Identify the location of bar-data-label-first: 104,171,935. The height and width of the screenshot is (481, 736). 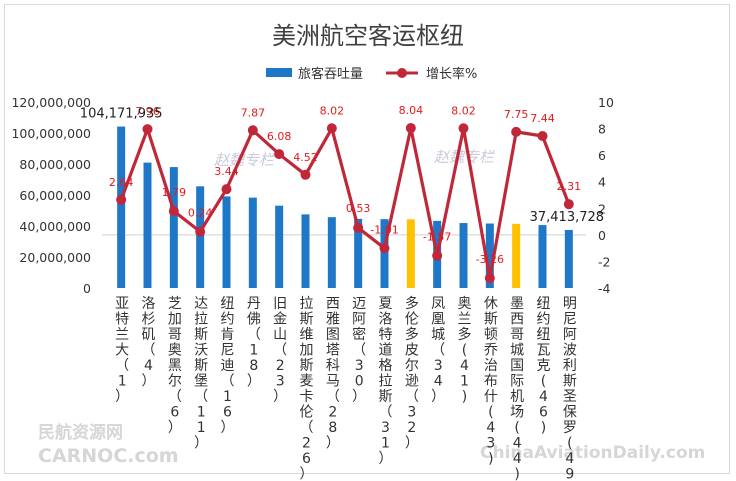
(121, 114).